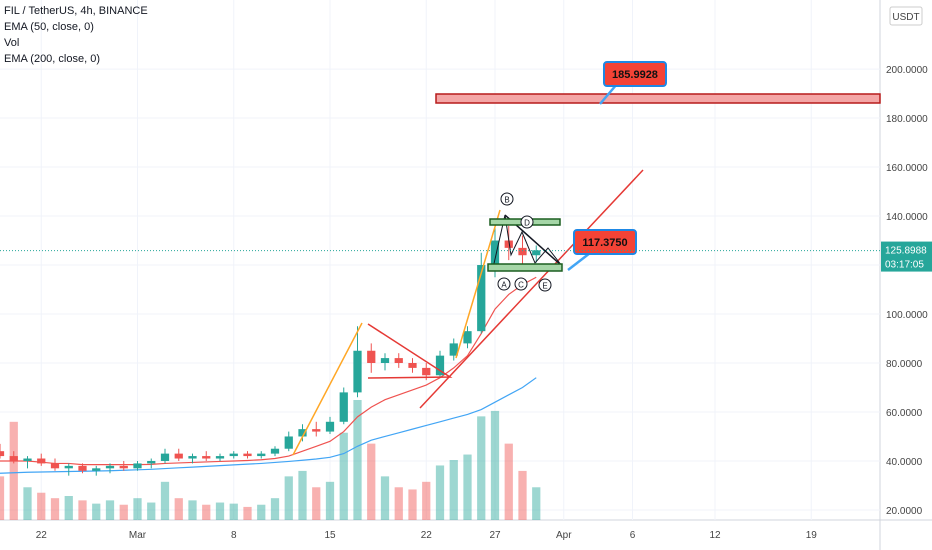 Image resolution: width=932 pixels, height=550 pixels. I want to click on callout-arrow, so click(608, 94).